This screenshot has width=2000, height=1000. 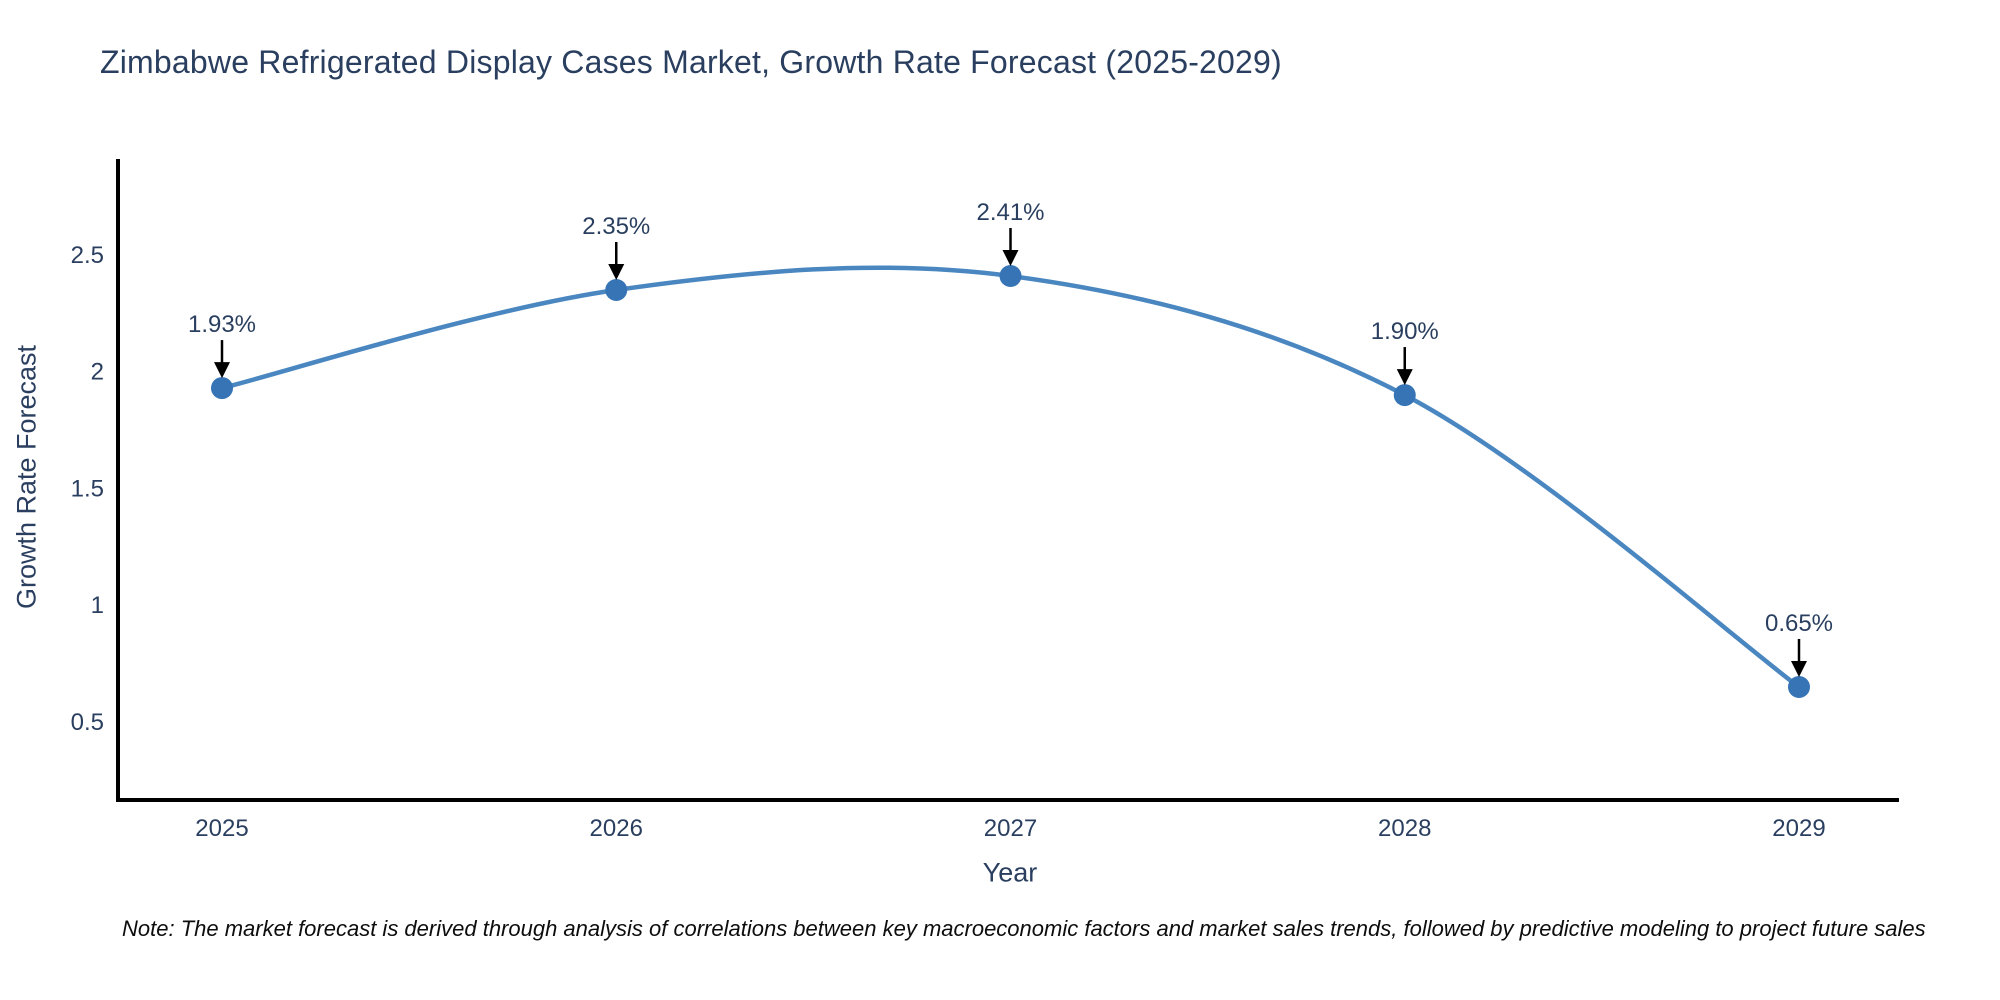 What do you see at coordinates (1010, 828) in the screenshot?
I see `x-tick-label: 2027` at bounding box center [1010, 828].